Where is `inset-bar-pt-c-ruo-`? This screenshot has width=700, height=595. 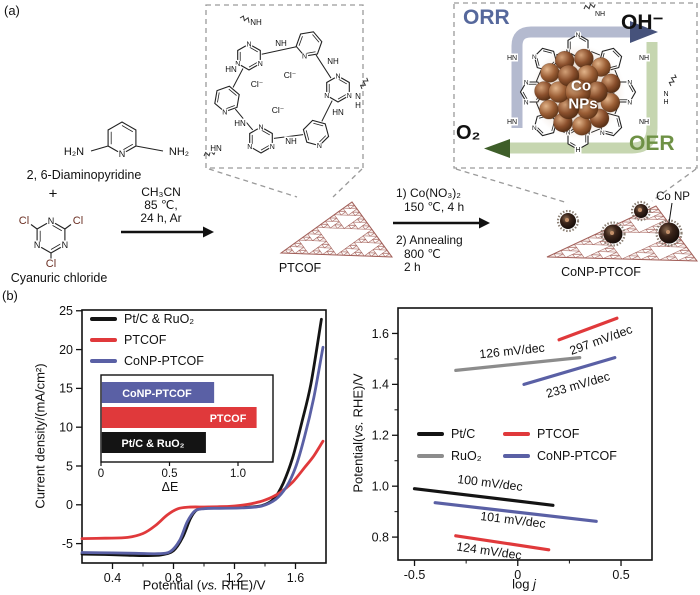
inset-bar-pt-c-ruo- is located at coordinates (153, 442).